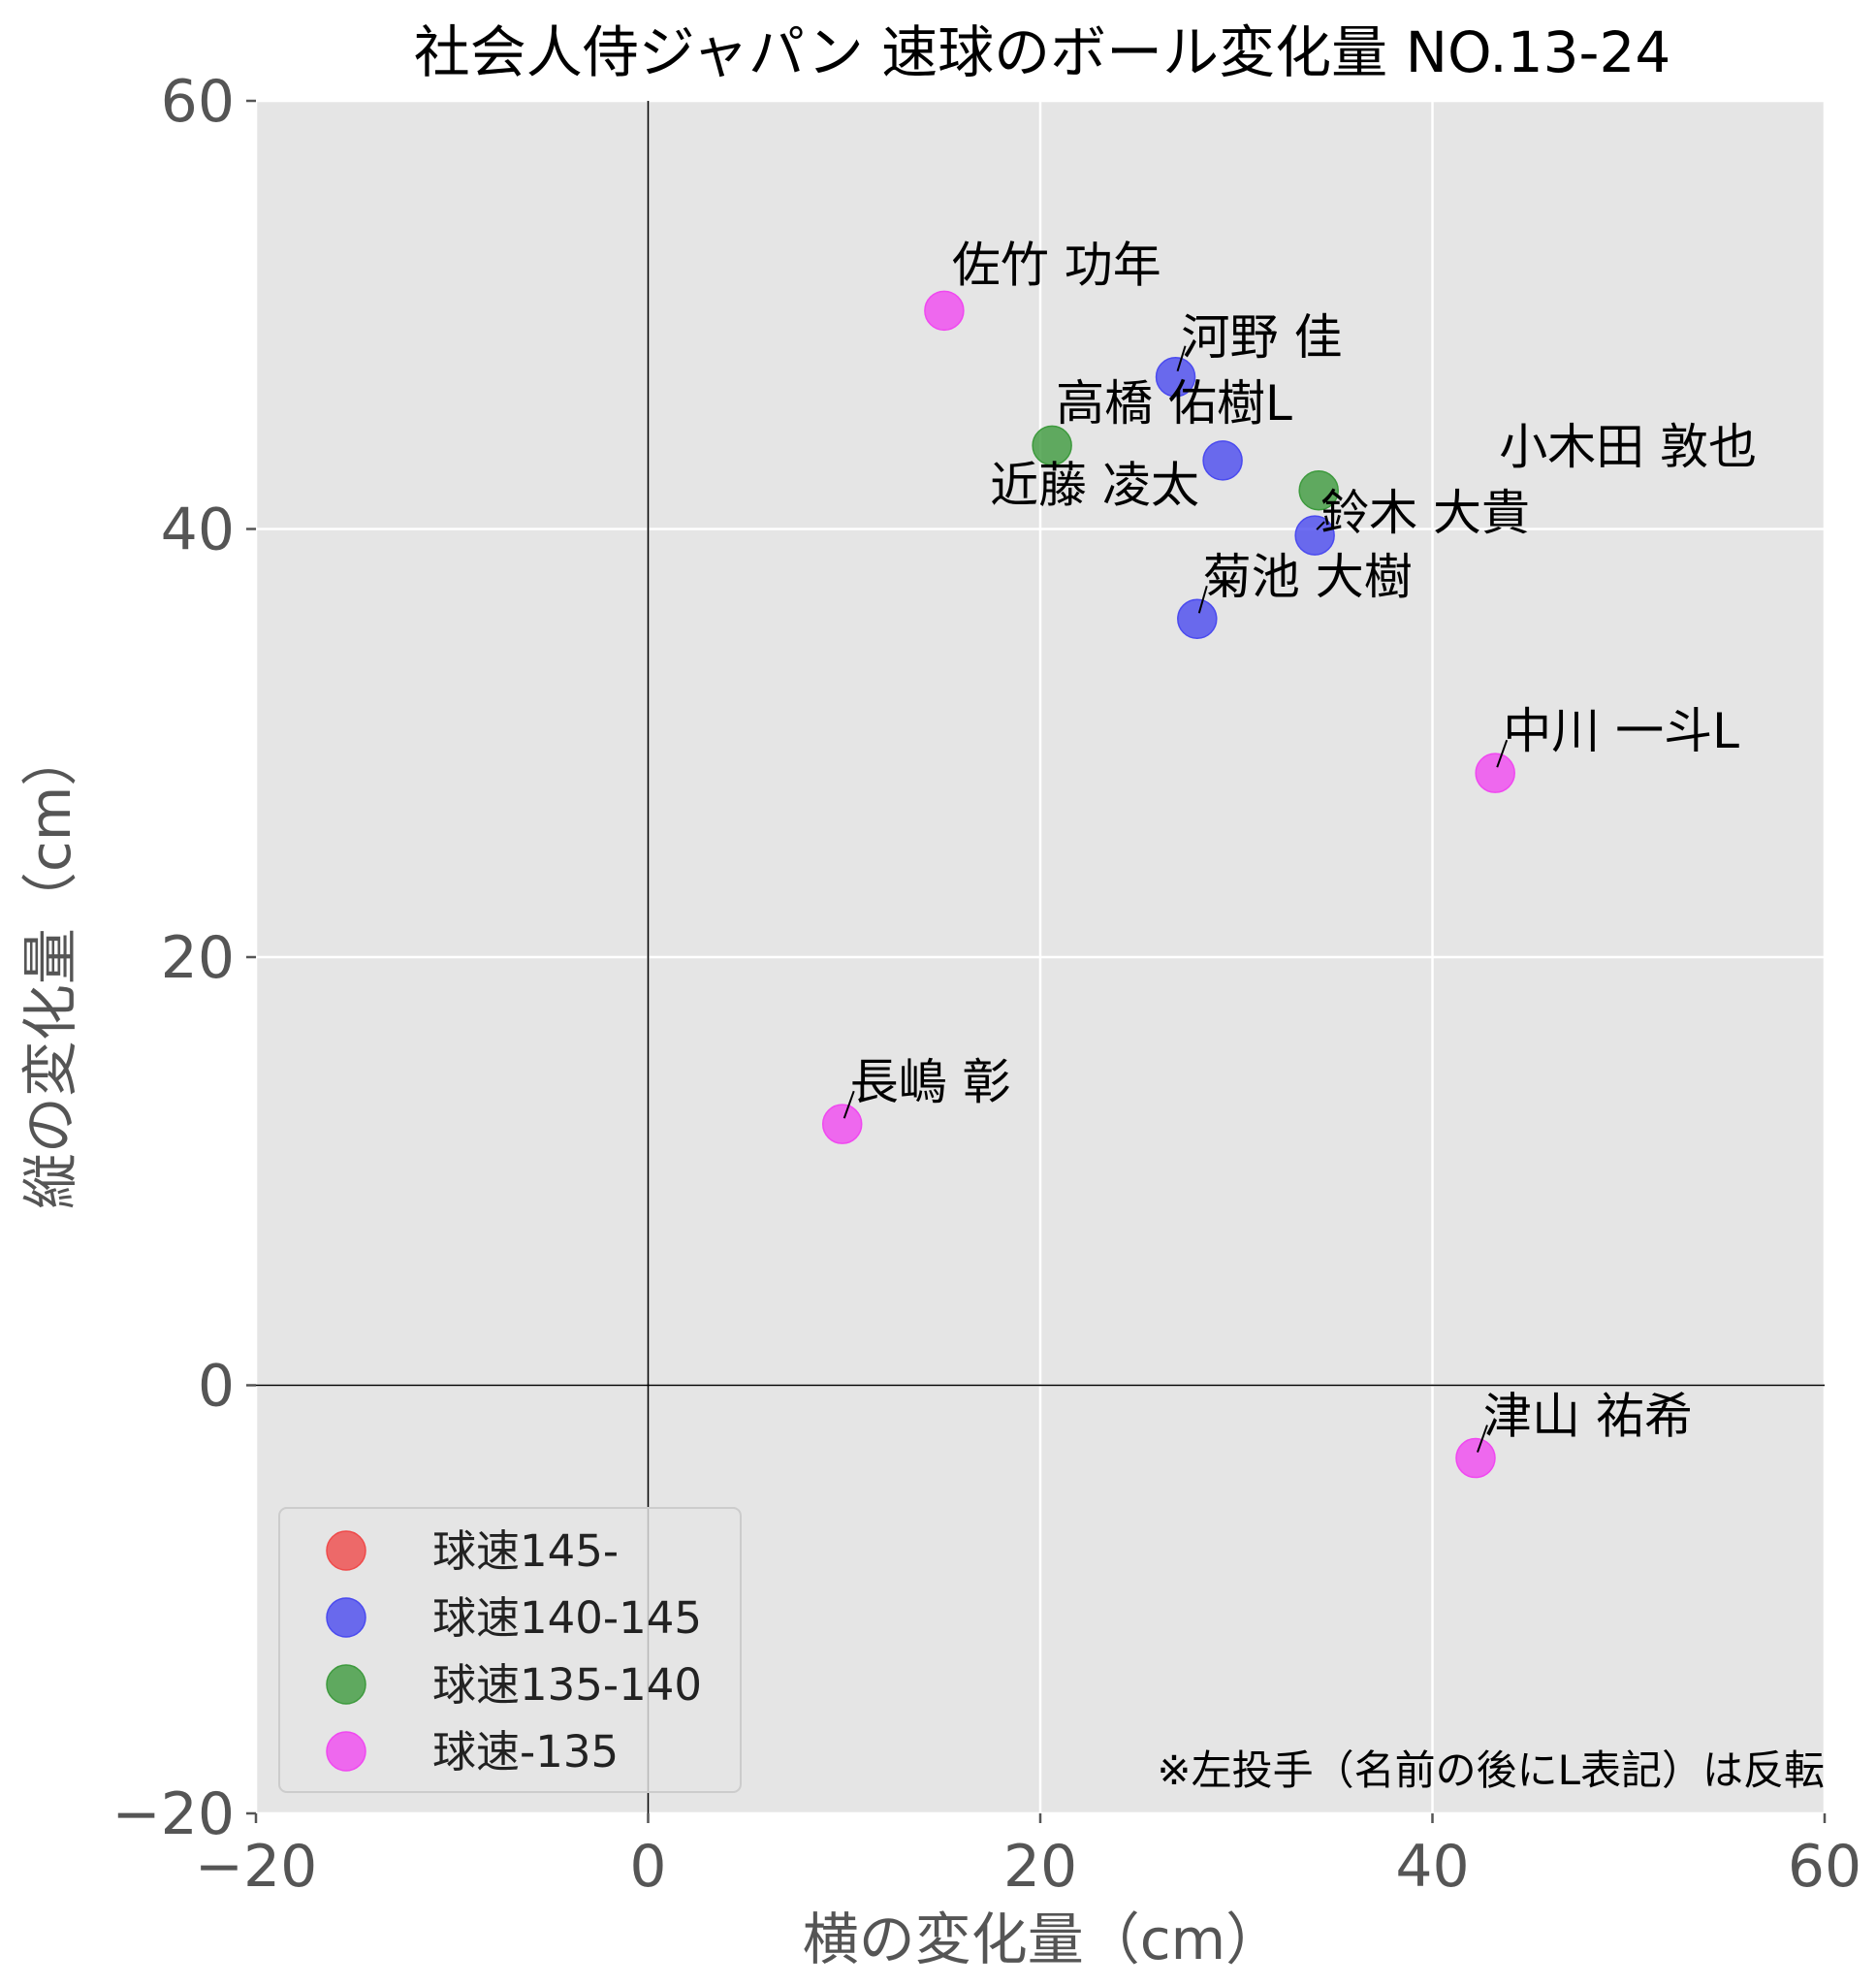 This screenshot has width=1876, height=1986. Describe the element at coordinates (1042, 1939) in the screenshot. I see `x-axis-label: 横の変化量（cm）` at that location.